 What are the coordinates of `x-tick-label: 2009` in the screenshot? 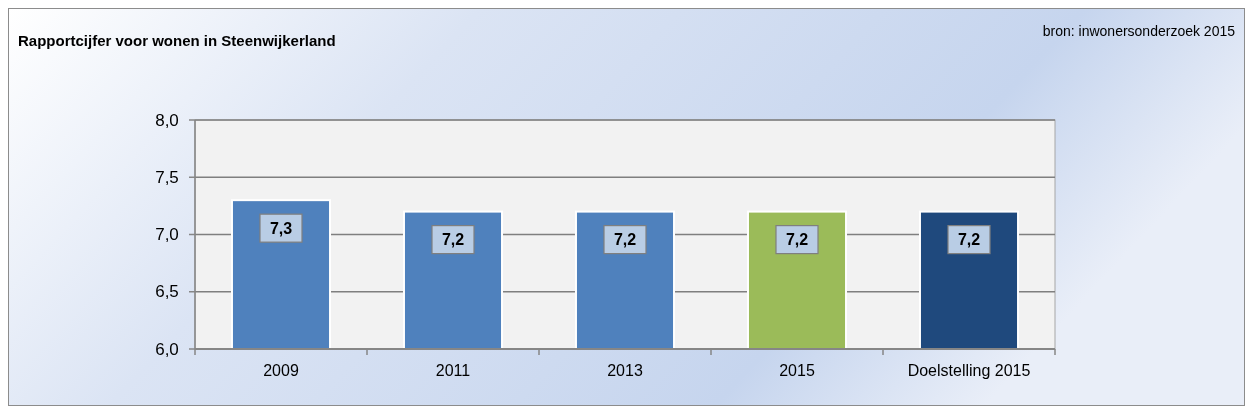 It's located at (281, 370).